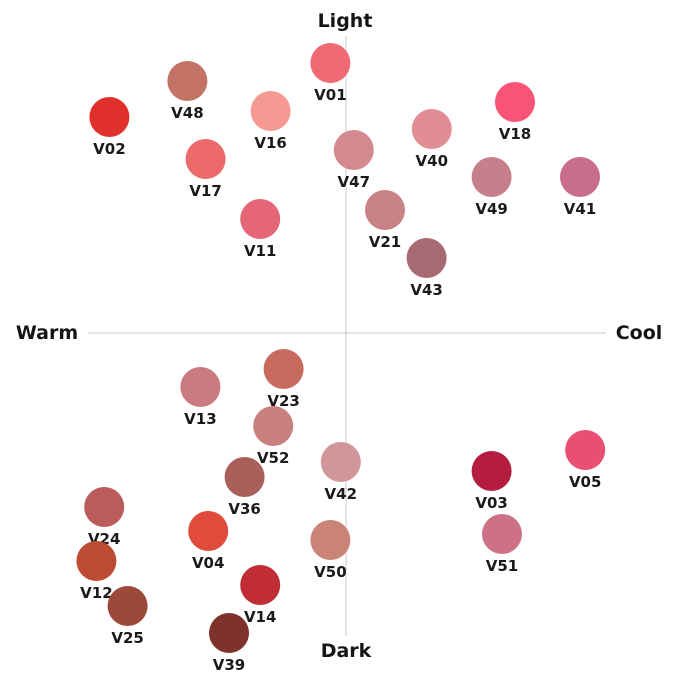 The image size is (679, 679). I want to click on swatch-v13: V13, so click(200, 397).